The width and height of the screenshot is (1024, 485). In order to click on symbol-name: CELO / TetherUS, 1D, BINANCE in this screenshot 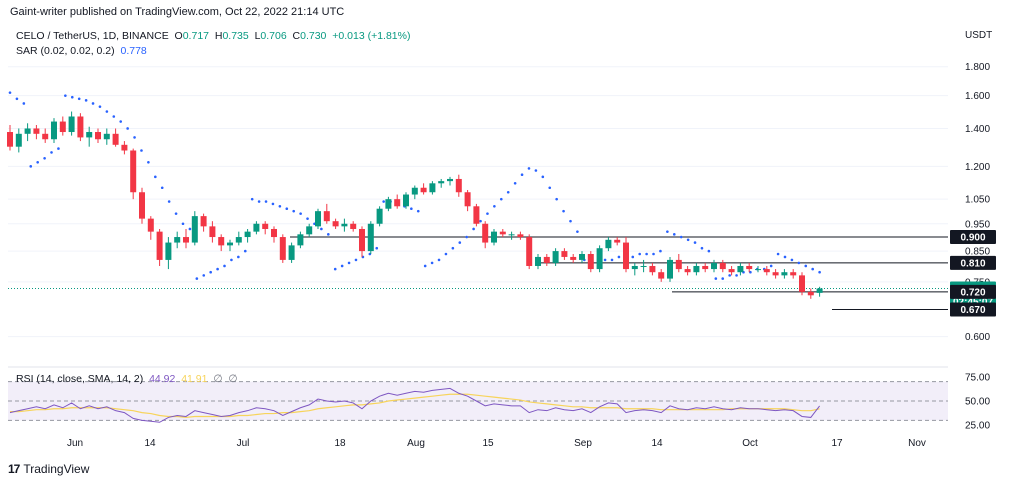, I will do `click(92, 36)`.